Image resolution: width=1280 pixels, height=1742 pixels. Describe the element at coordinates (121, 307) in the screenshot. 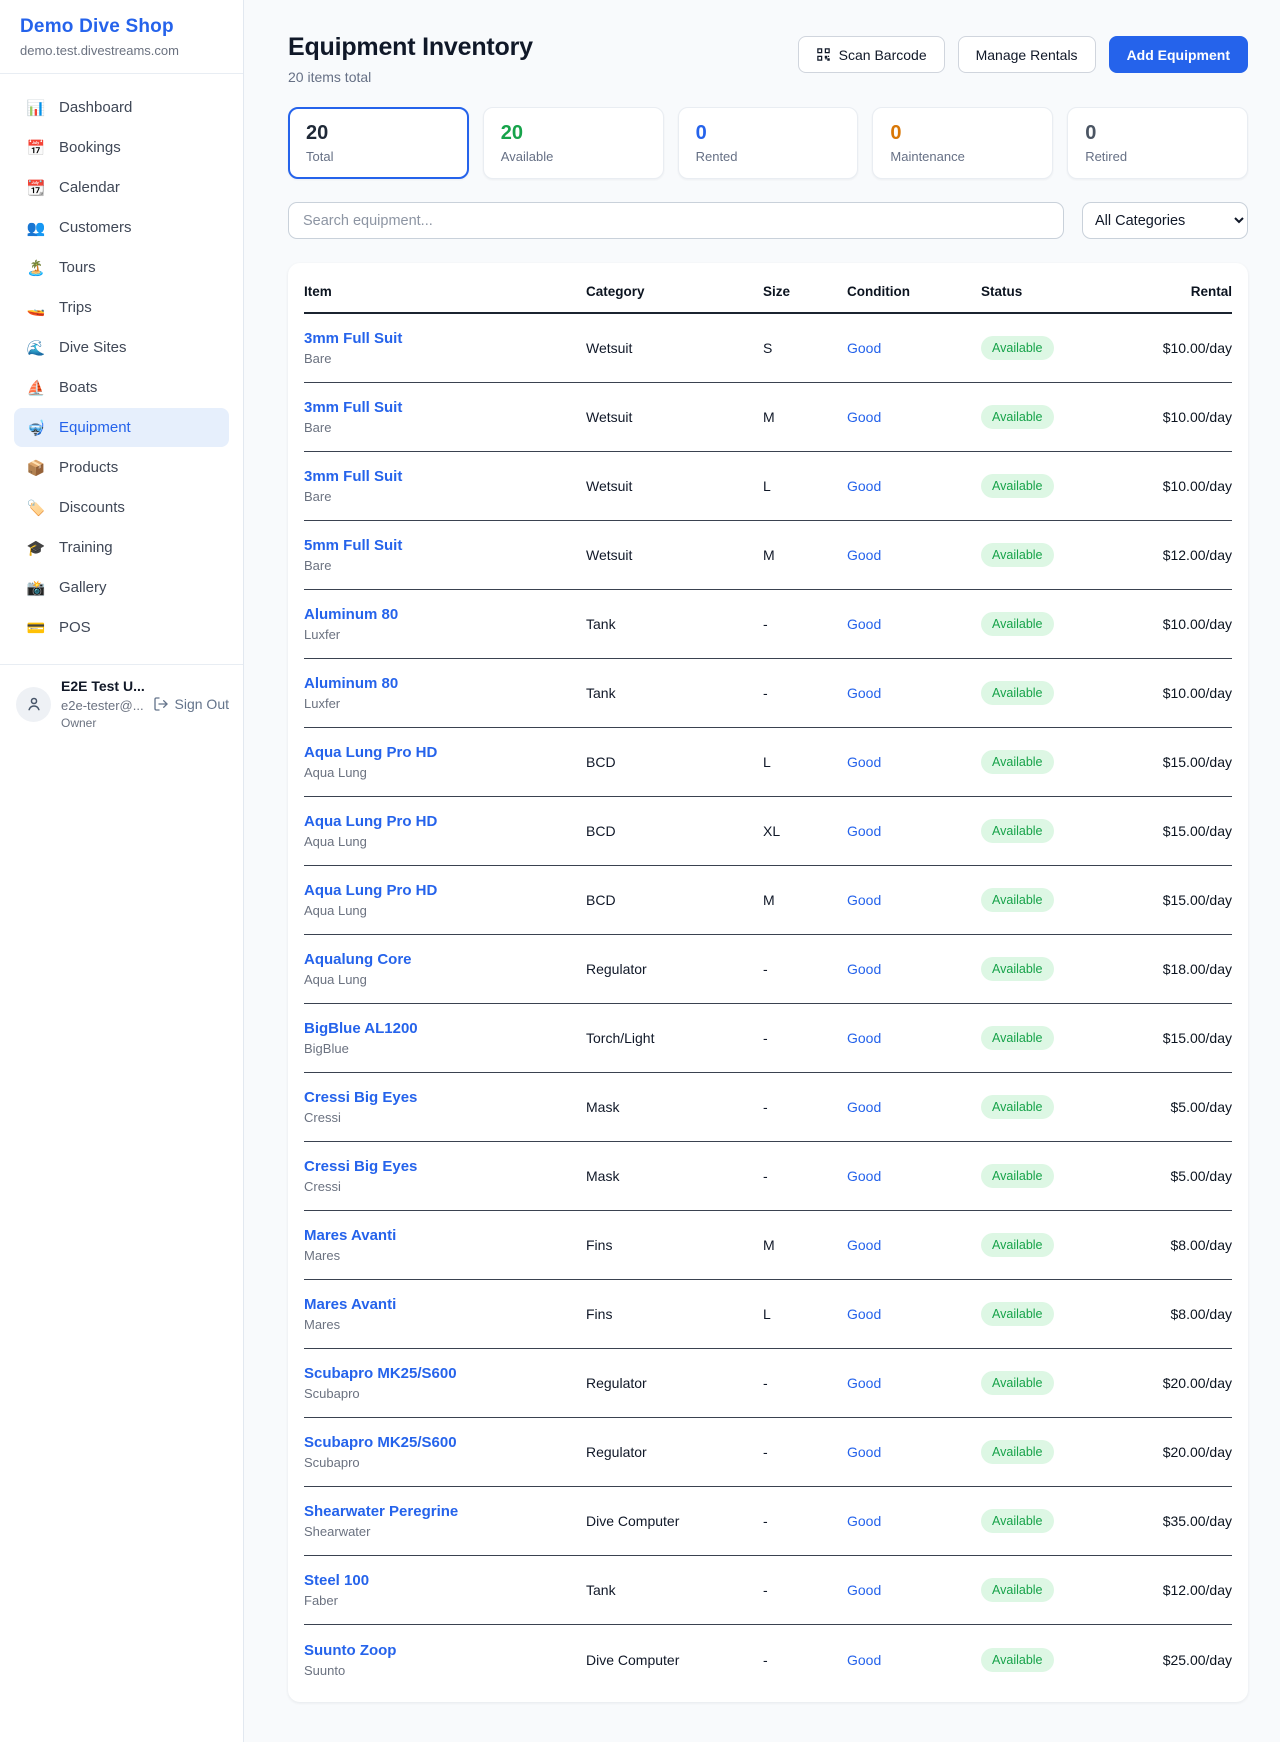

I see `sidebar-item-trips: 🚤 Trips` at that location.